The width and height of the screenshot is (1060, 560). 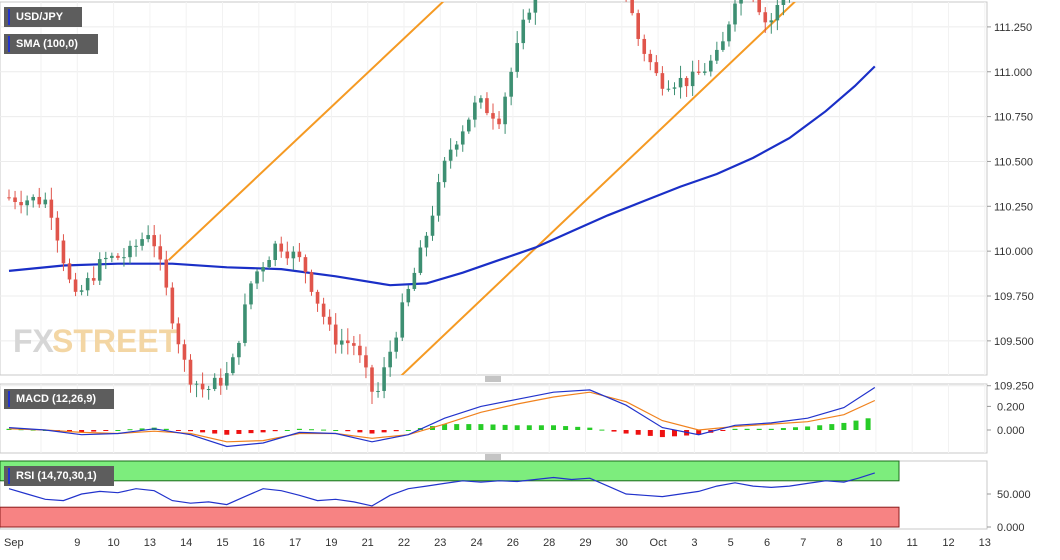 What do you see at coordinates (1011, 528) in the screenshot?
I see `rsi-tick-label: 0.000` at bounding box center [1011, 528].